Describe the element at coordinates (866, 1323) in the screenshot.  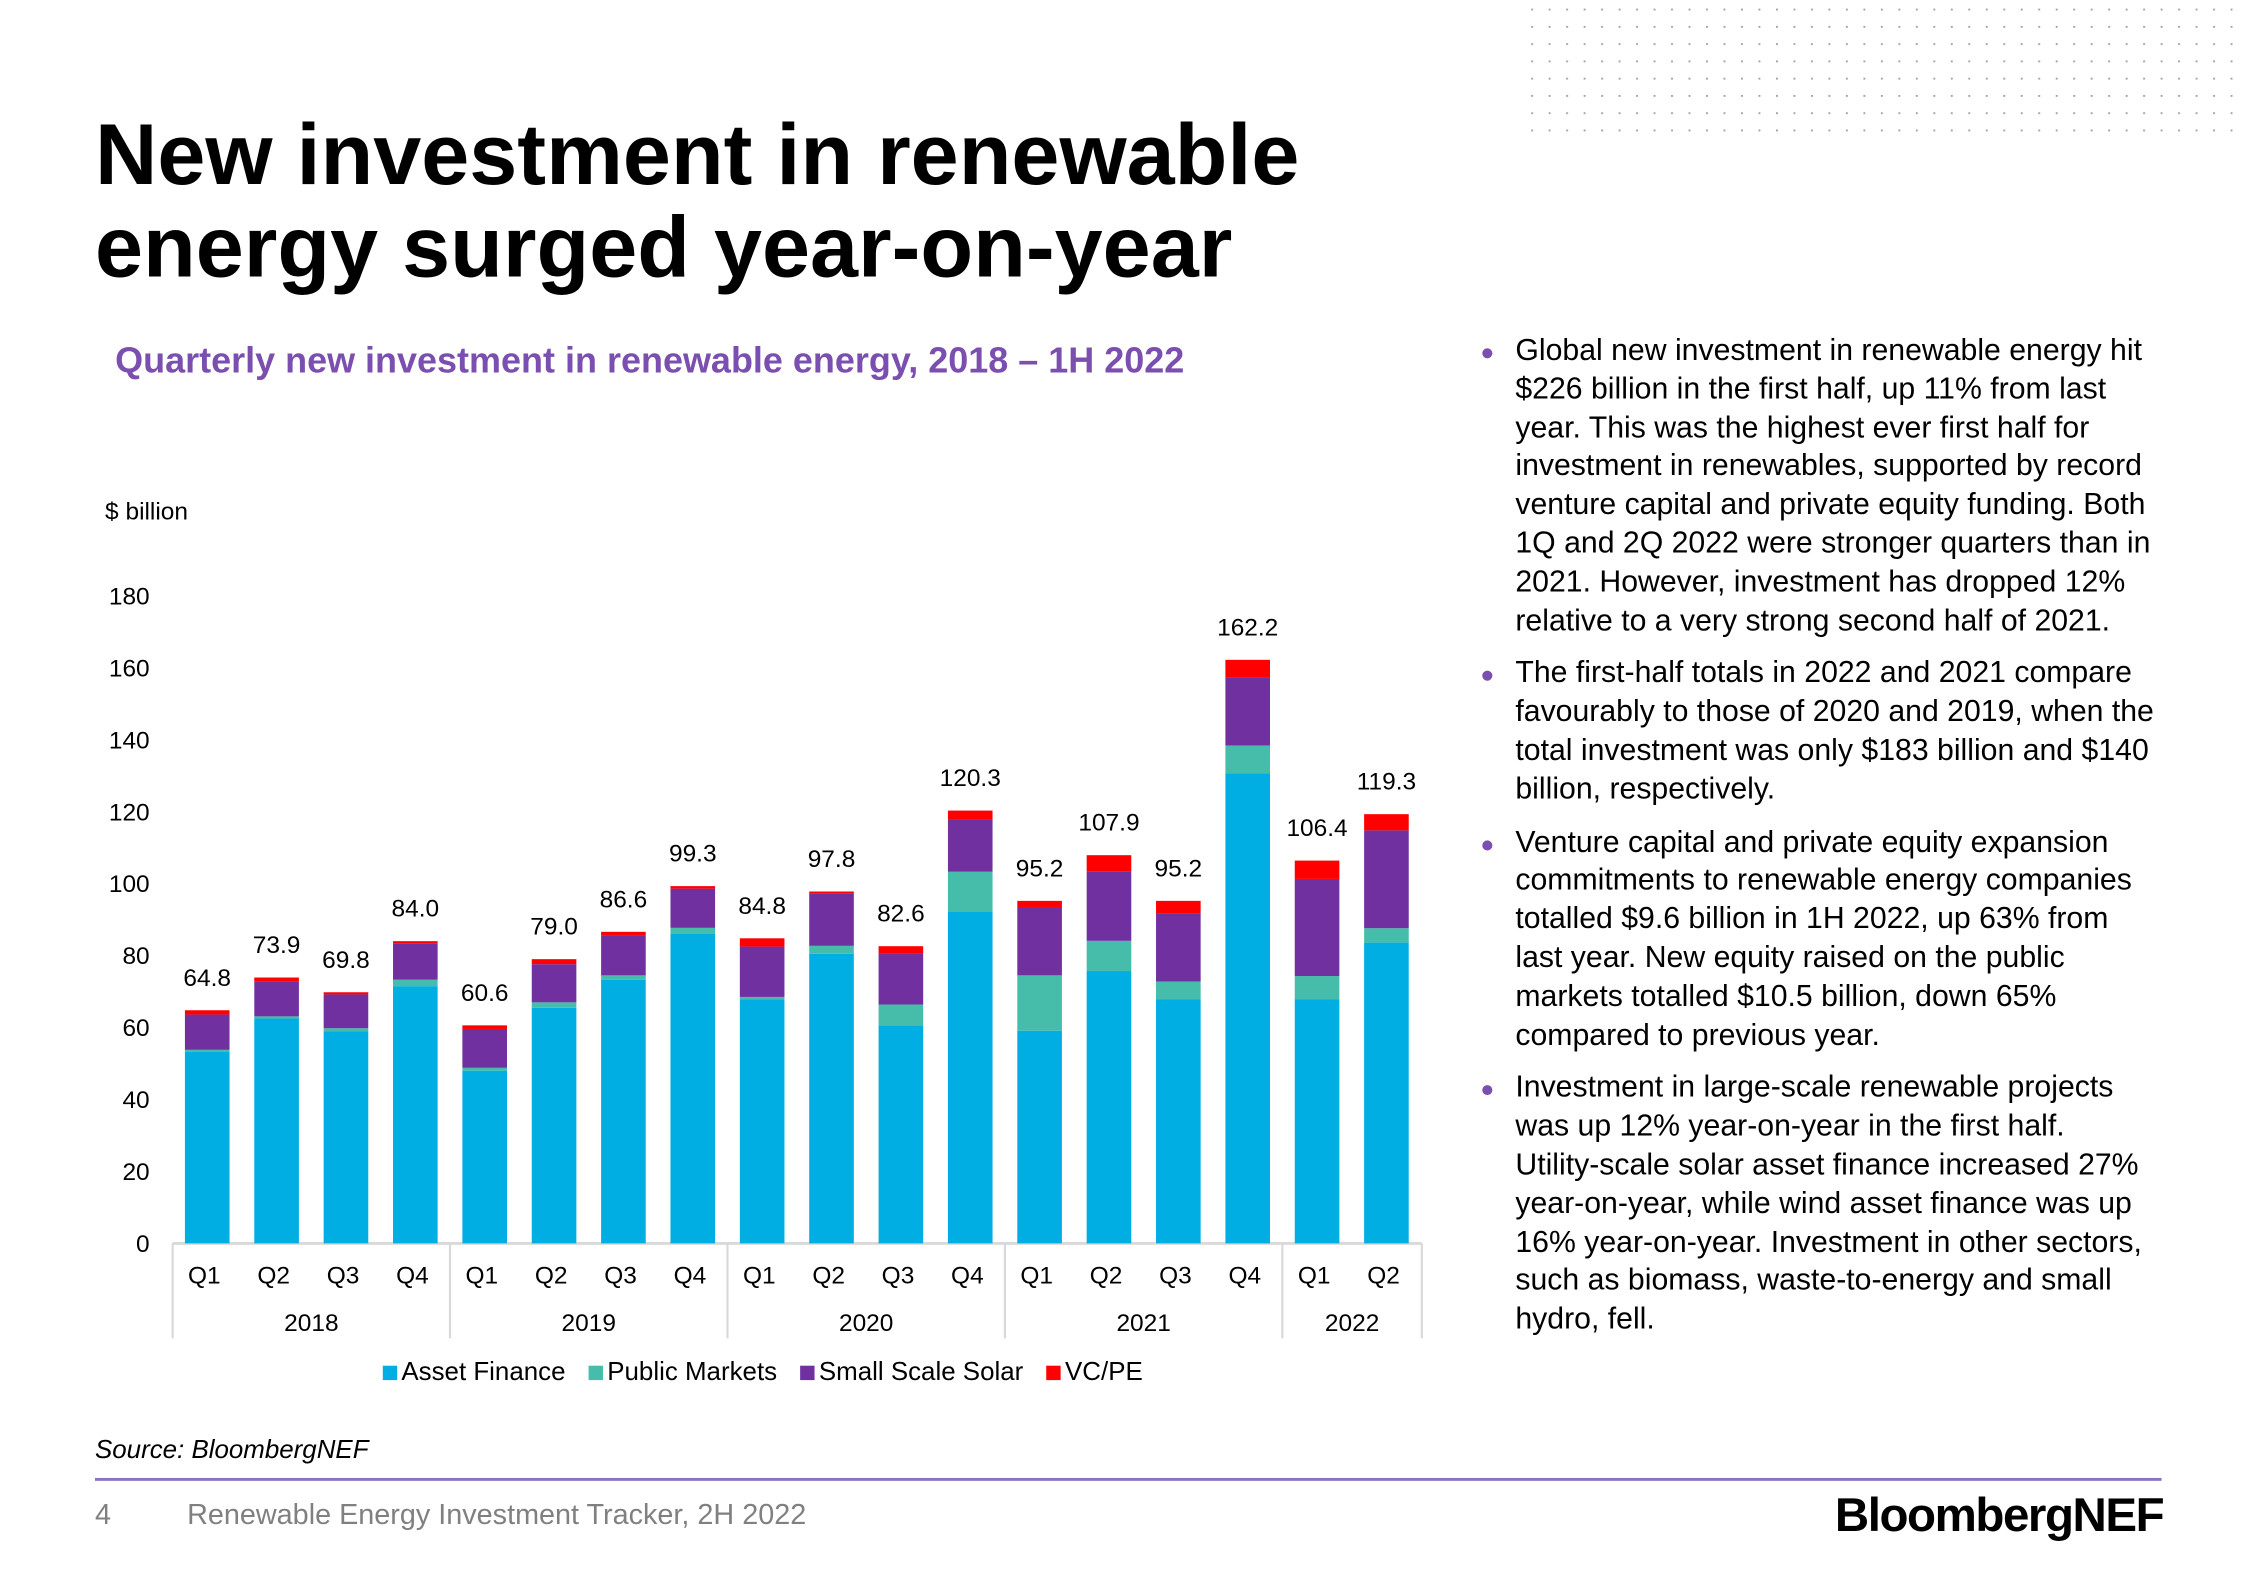
I see `year-group-label: 2020` at that location.